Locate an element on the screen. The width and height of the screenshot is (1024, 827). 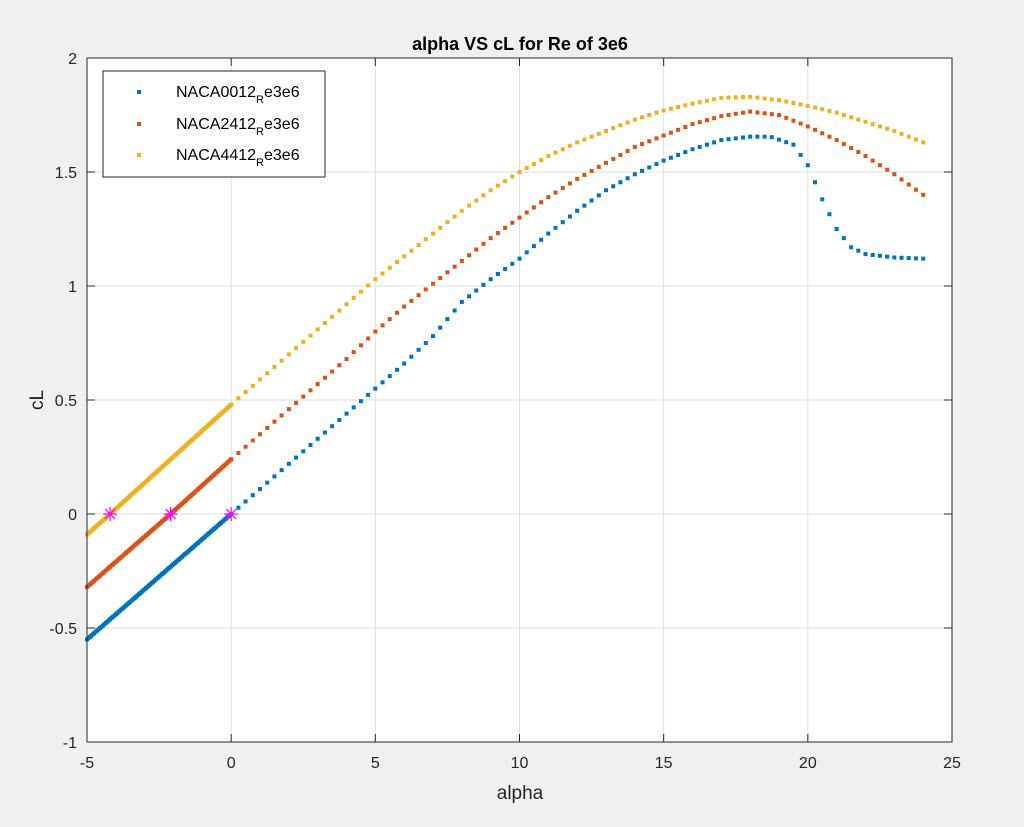
x-axis-label: alpha is located at coordinates (520, 793).